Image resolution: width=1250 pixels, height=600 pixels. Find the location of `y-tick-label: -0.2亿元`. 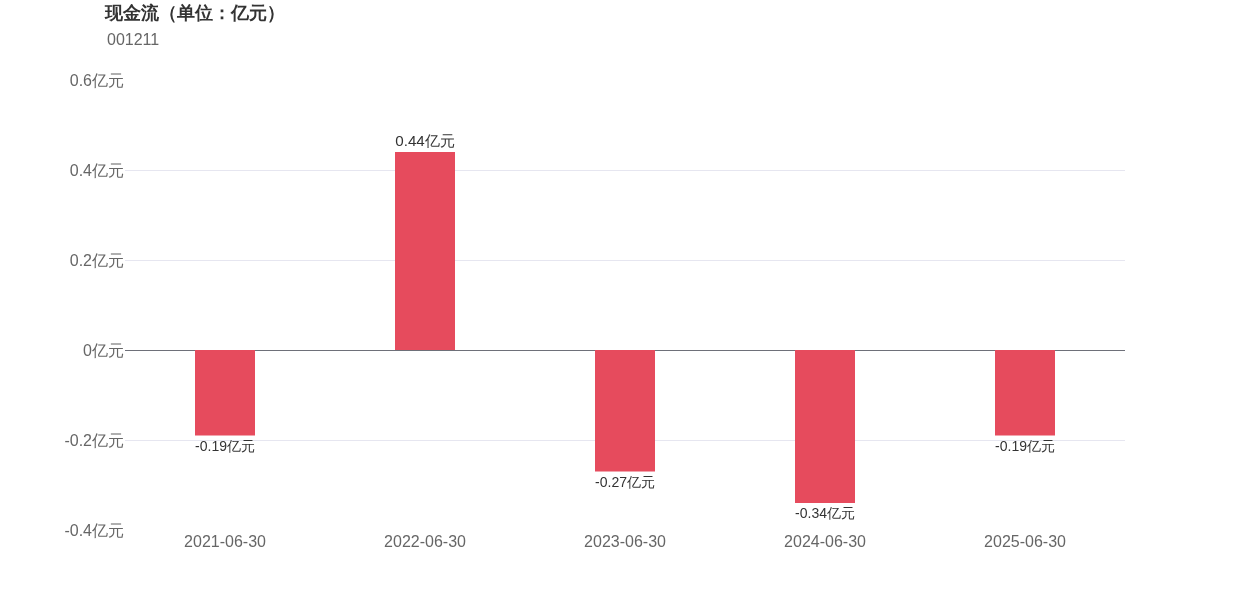

y-tick-label: -0.2亿元 is located at coordinates (94, 440).